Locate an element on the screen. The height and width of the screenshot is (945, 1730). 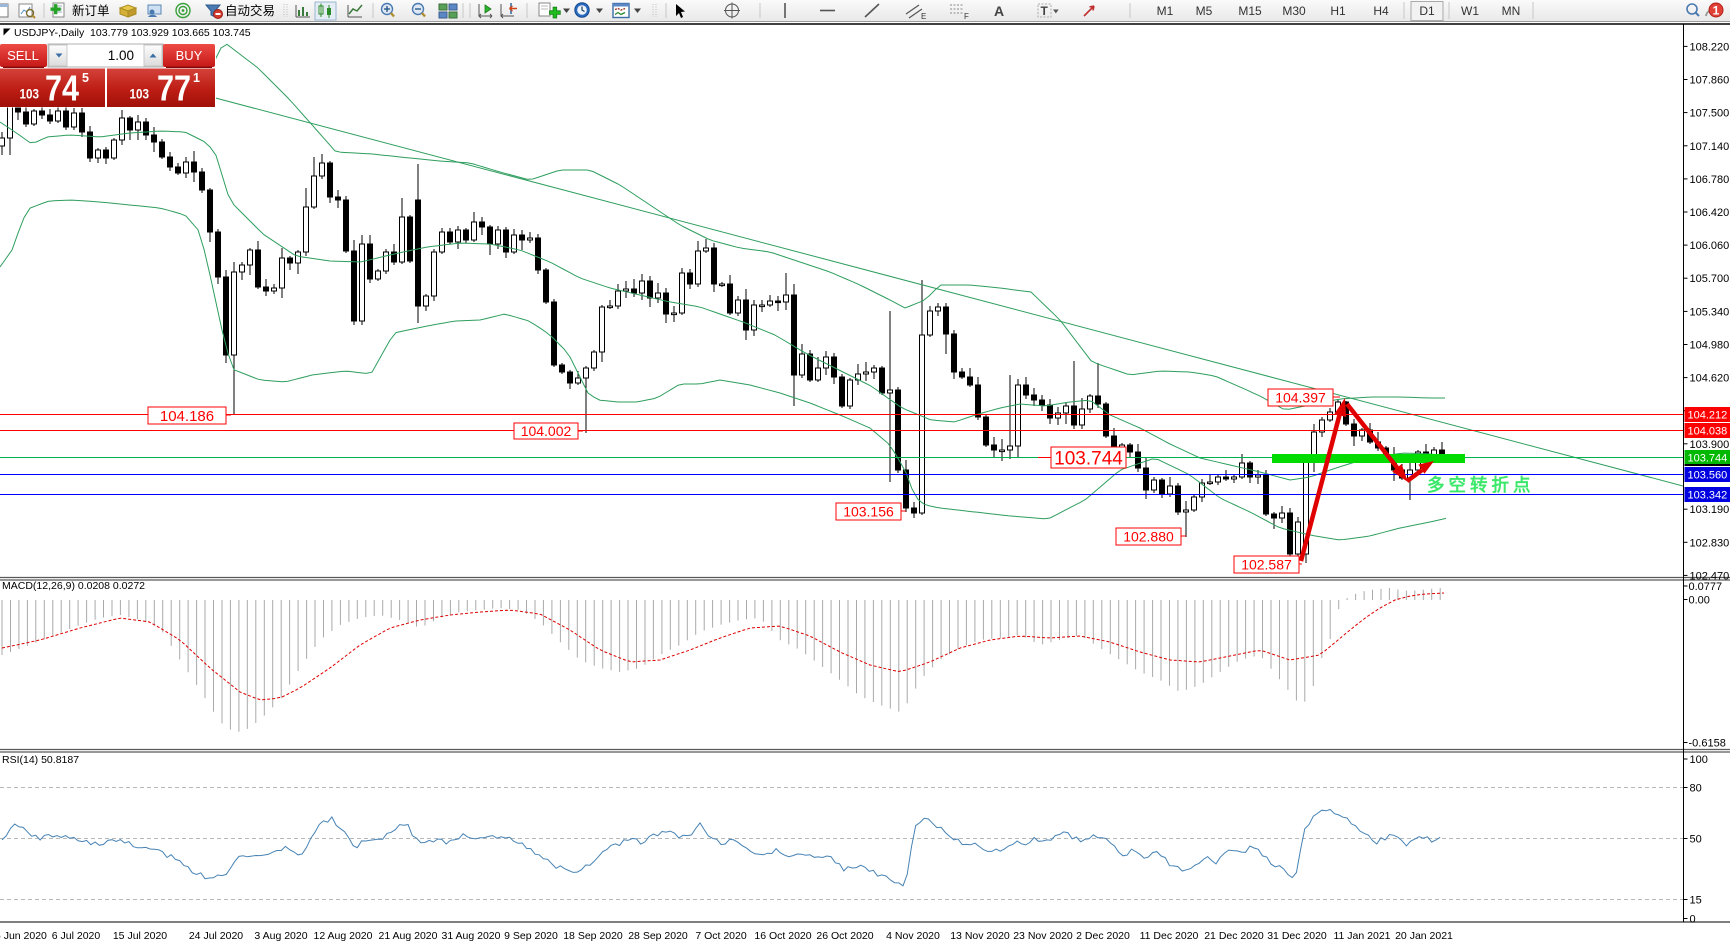
svg-text: 77 is located at coordinates (174, 88).